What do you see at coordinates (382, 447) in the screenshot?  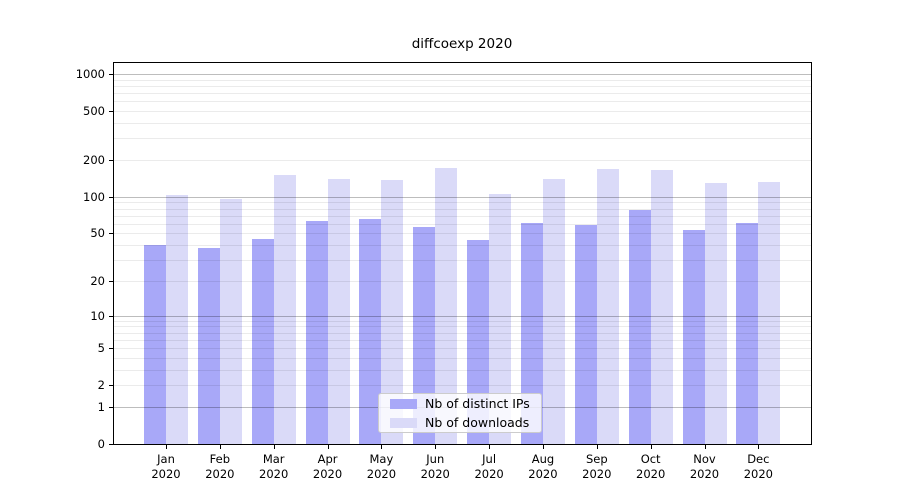 I see `xtick-may` at bounding box center [382, 447].